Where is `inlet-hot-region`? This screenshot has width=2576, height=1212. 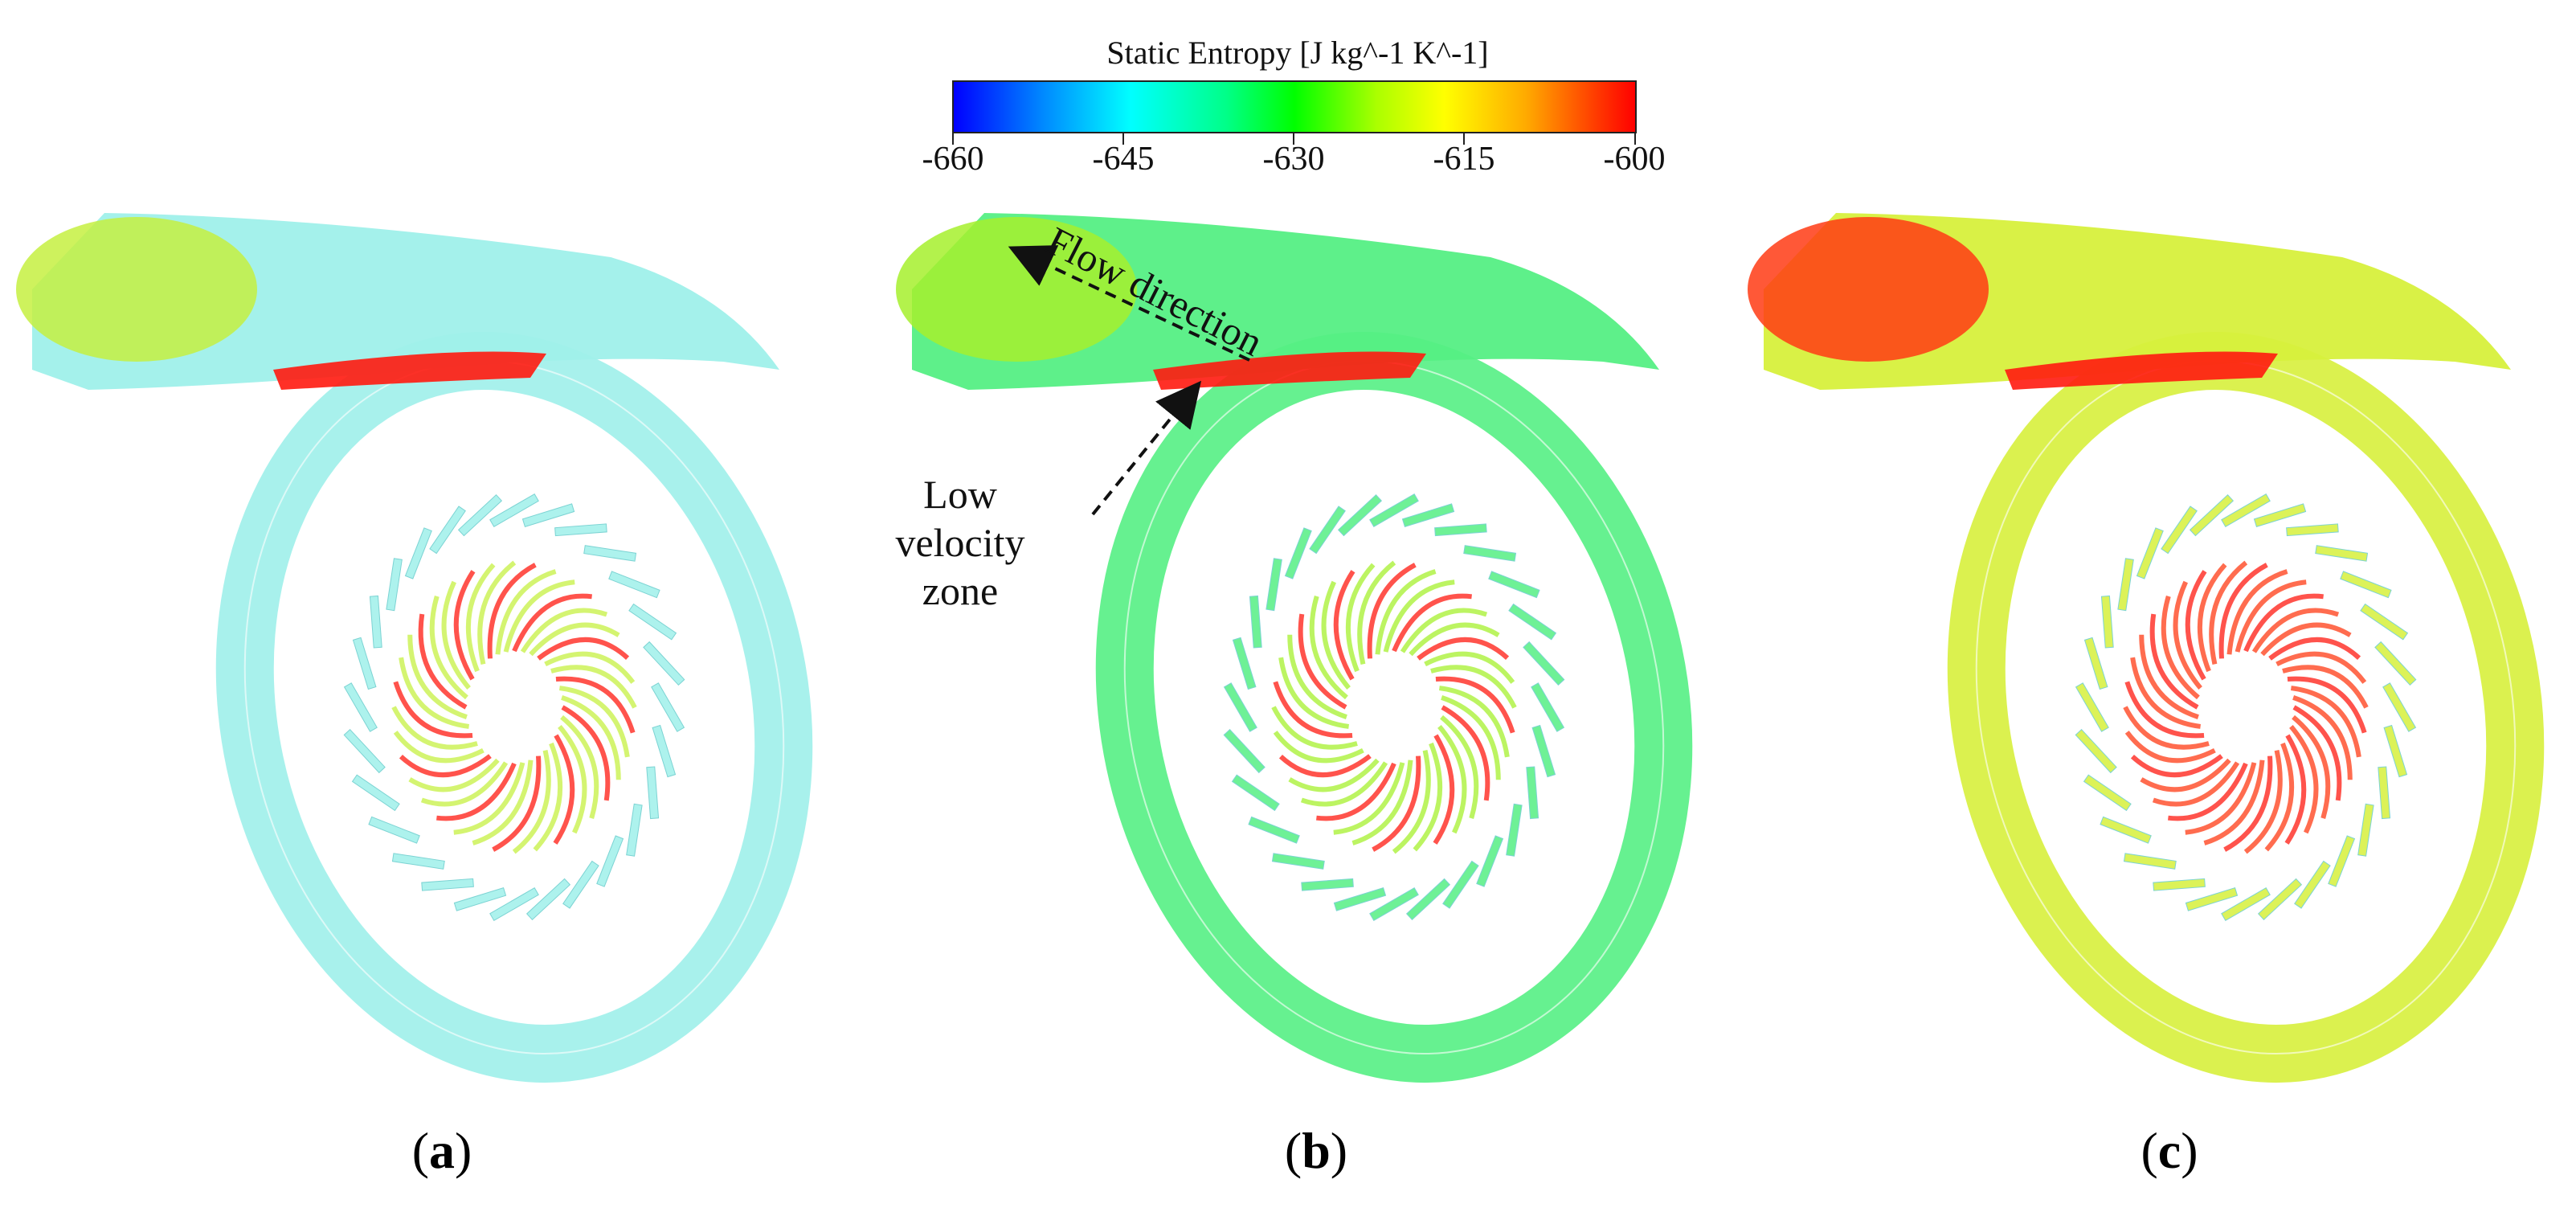 inlet-hot-region is located at coordinates (1017, 289).